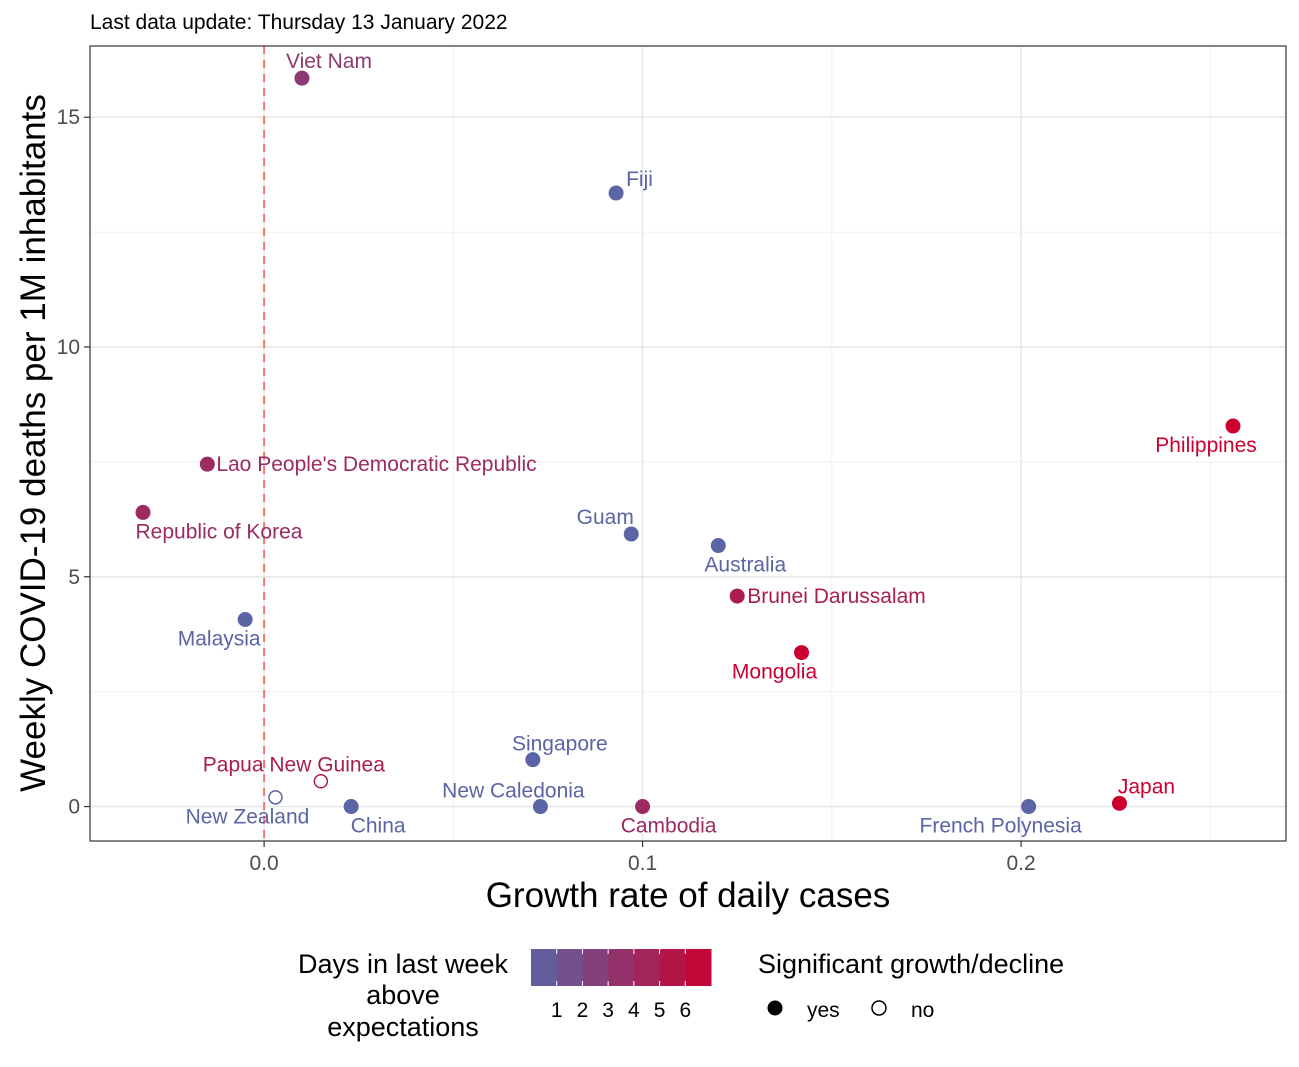 The width and height of the screenshot is (1299, 1067). What do you see at coordinates (660, 1010) in the screenshot?
I see `legend-colorbar-label: 5` at bounding box center [660, 1010].